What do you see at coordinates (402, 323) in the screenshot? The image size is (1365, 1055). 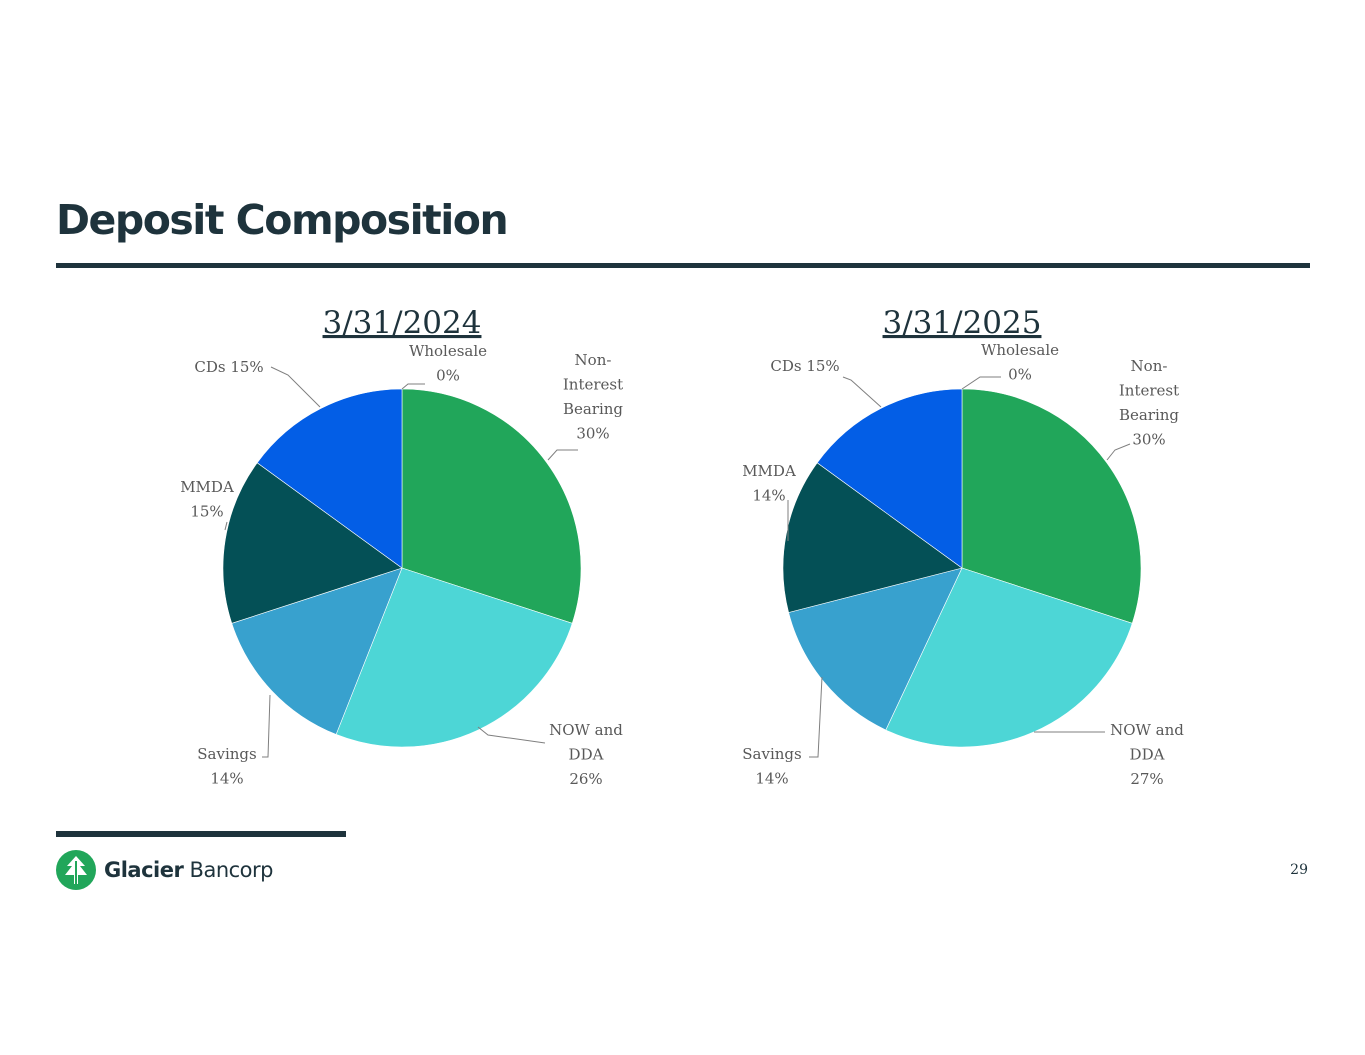 I see `chart-title: 3/31/2024` at bounding box center [402, 323].